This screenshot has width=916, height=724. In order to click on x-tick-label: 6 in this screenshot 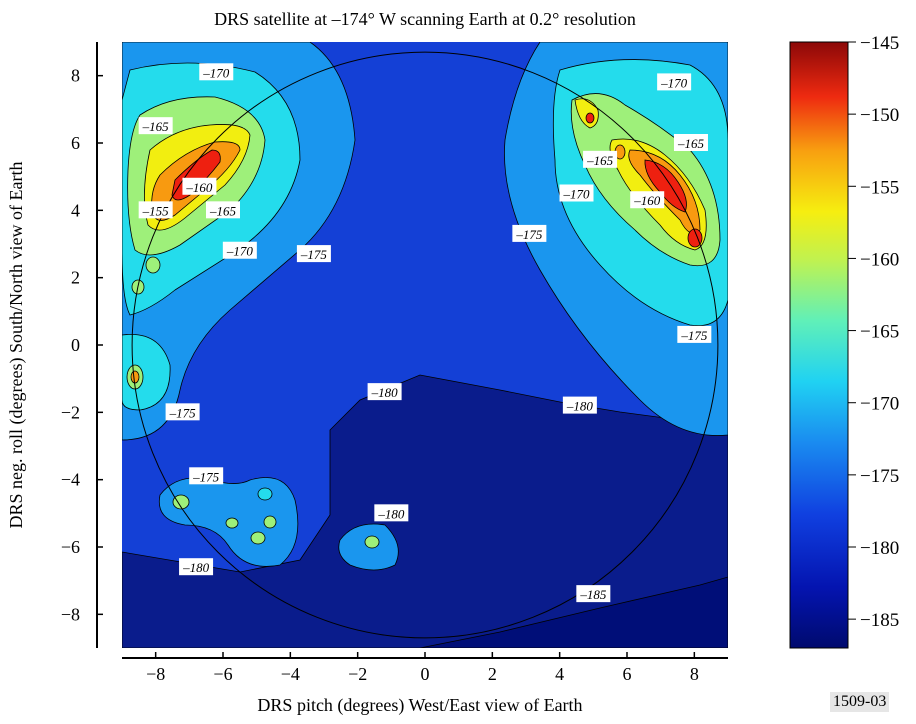, I will do `click(627, 674)`.